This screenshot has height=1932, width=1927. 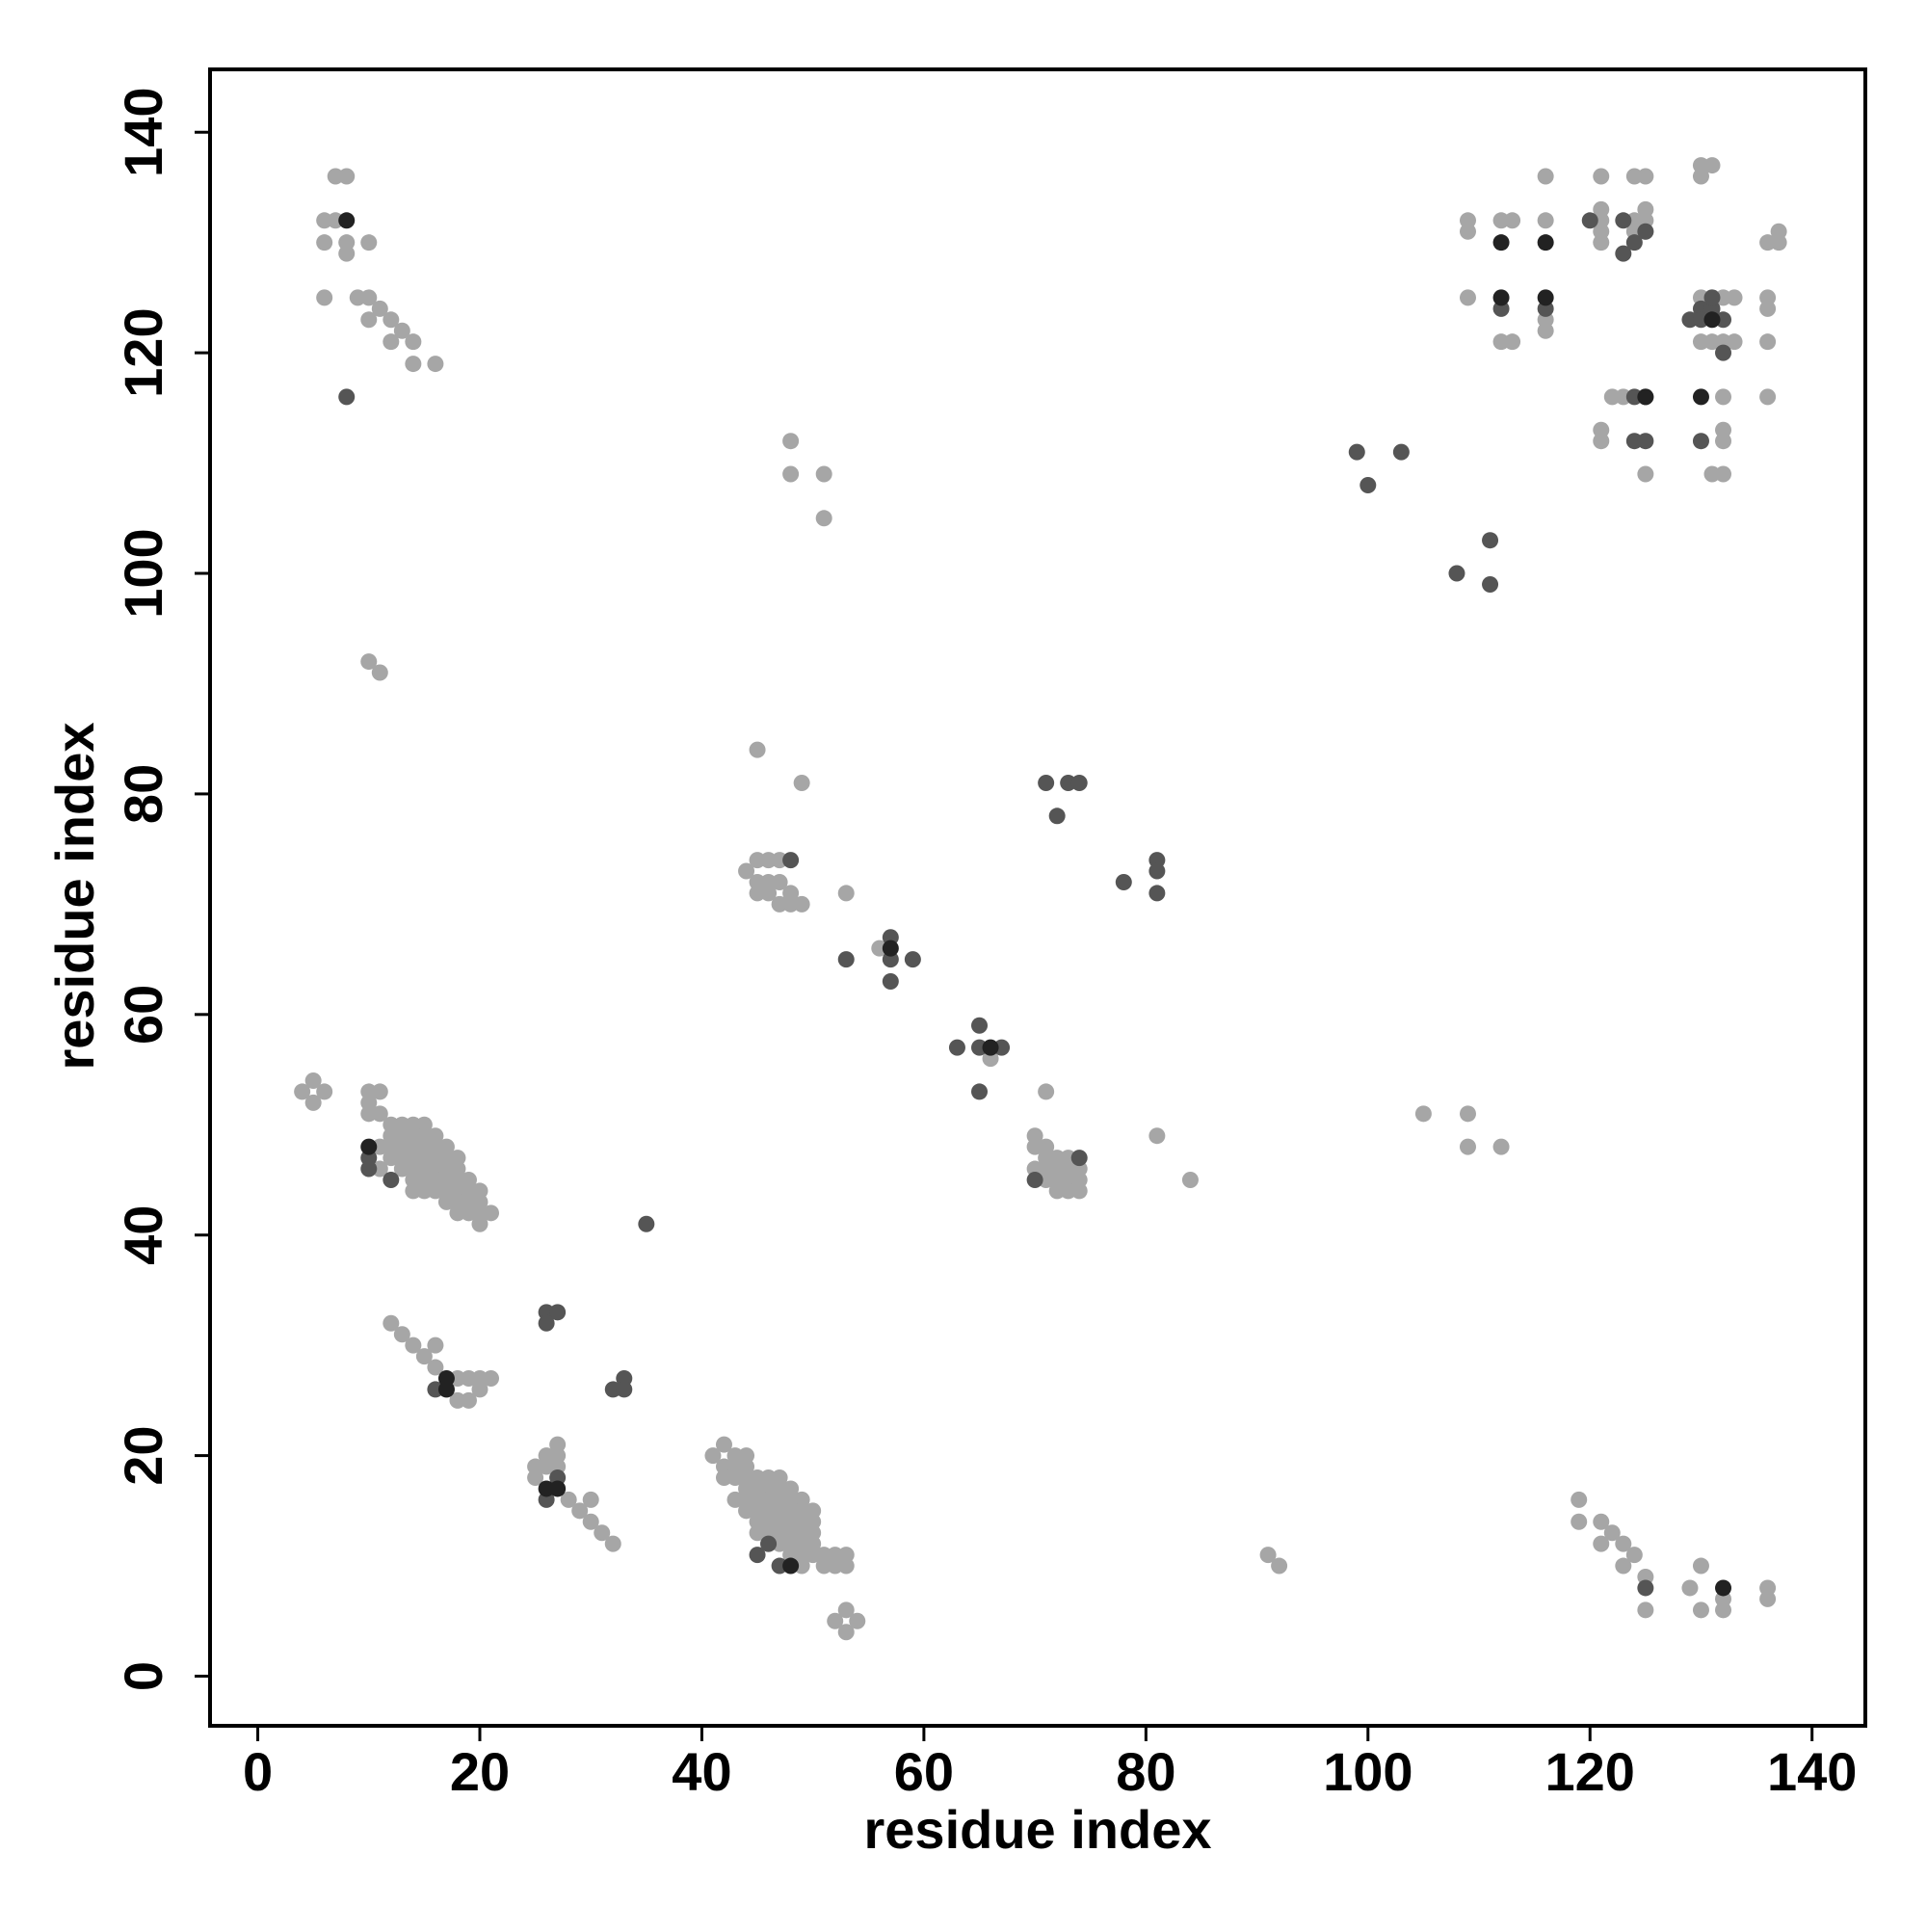 I want to click on y-tick-label: 100, so click(x=143, y=573).